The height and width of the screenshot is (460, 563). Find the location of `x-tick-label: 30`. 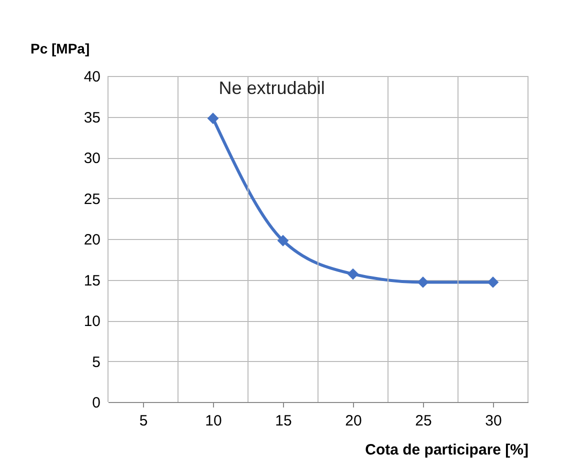

x-tick-label: 30 is located at coordinates (493, 421).